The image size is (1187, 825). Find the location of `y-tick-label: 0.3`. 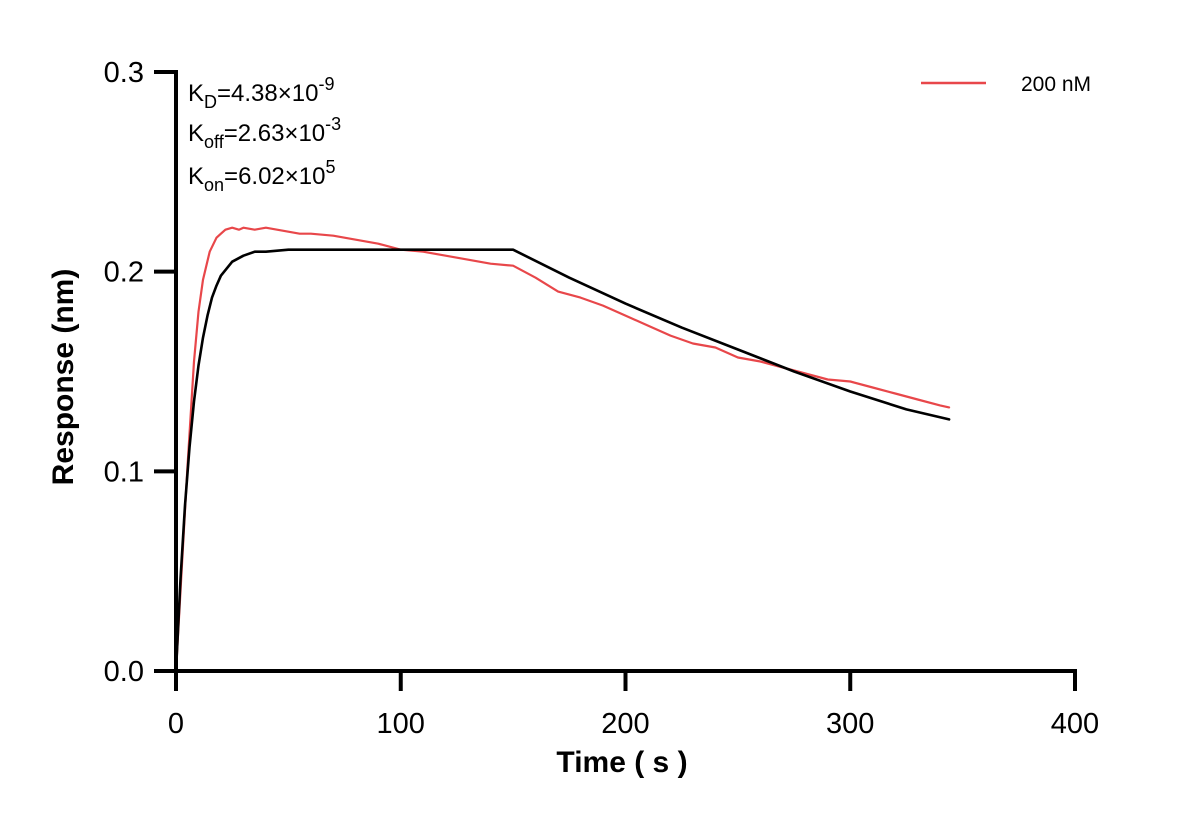

y-tick-label: 0.3 is located at coordinates (124, 73).